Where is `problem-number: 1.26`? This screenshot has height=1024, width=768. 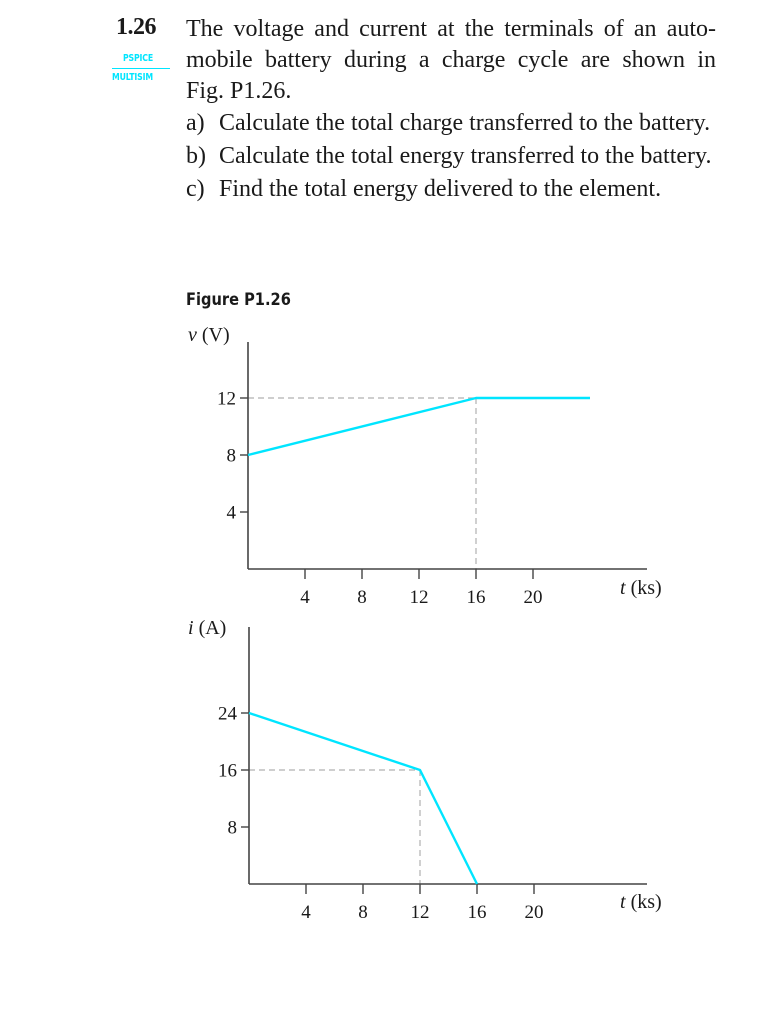 problem-number: 1.26 is located at coordinates (136, 27).